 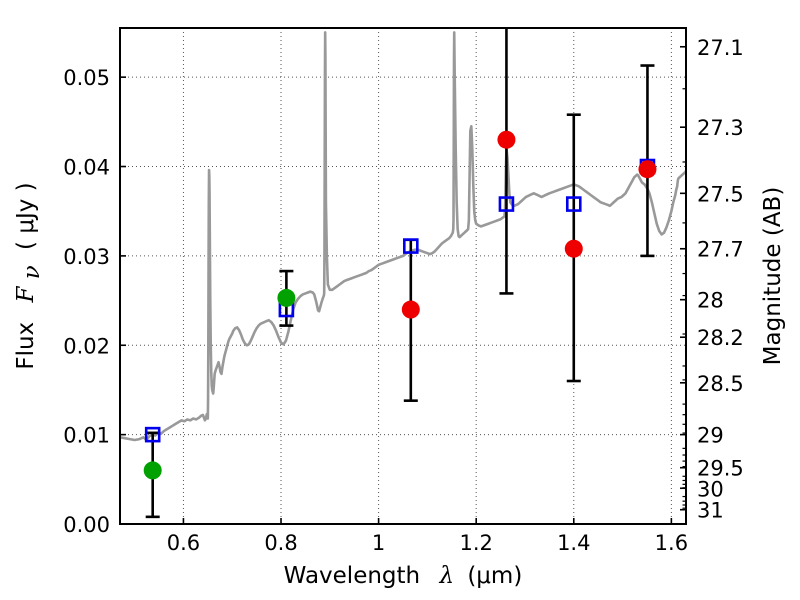 I want to click on svg-text:Wavelength λ (: Wavelength λ (μm), so click(x=403, y=576).